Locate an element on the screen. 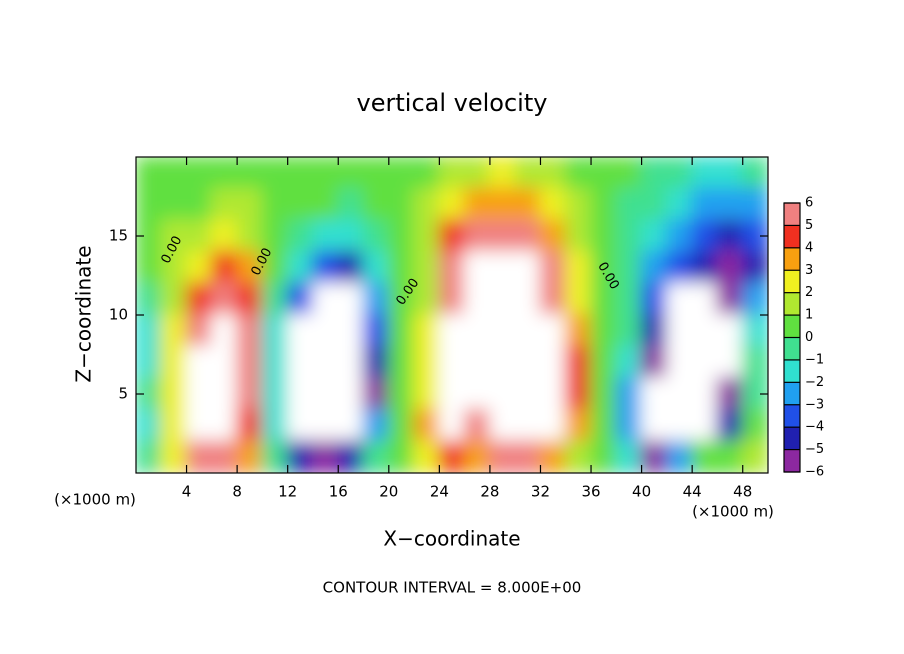 The image size is (904, 654). x-tick-label: 32 is located at coordinates (540, 492).